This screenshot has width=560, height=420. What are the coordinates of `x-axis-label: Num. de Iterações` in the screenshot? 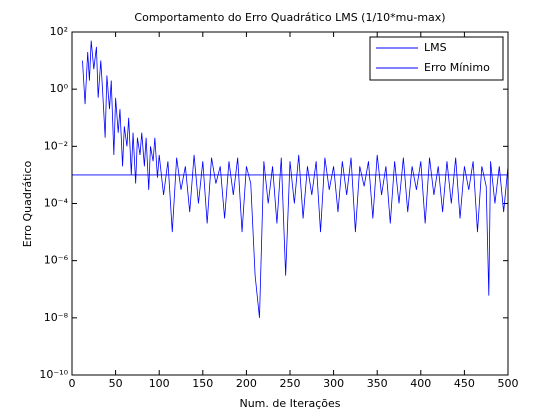 It's located at (289, 403).